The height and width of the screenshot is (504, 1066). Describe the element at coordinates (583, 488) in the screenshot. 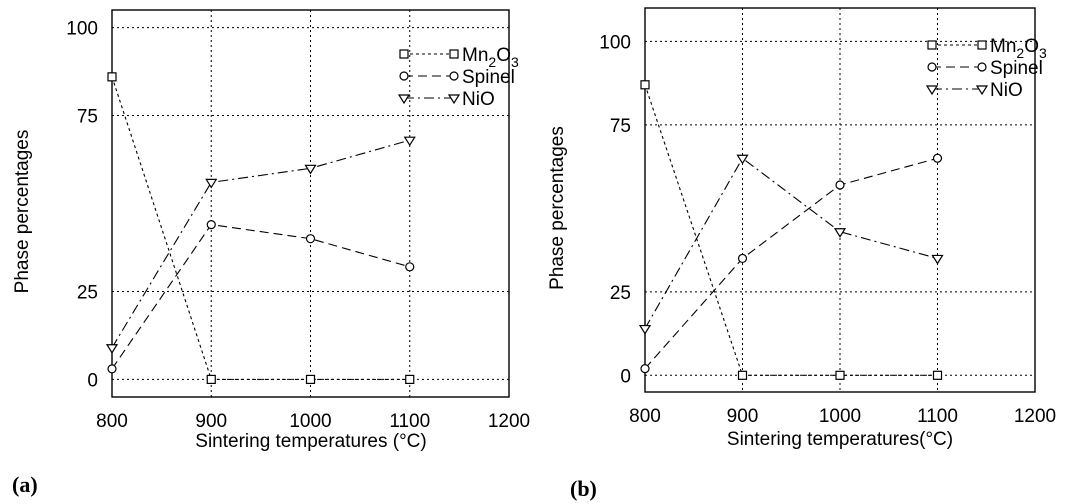

I see `panel-label: (b)` at that location.